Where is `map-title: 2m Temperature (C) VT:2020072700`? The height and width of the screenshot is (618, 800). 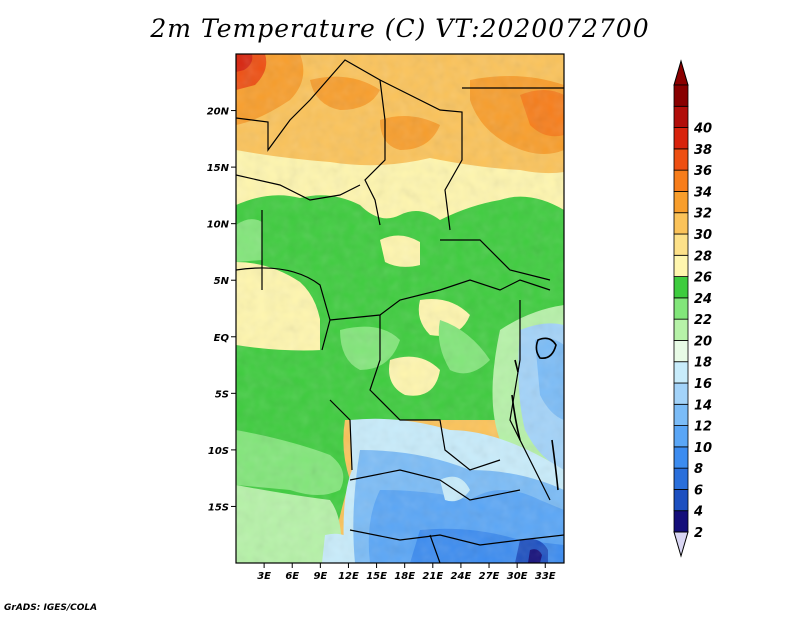
map-title: 2m Temperature (C) VT:2020072700 is located at coordinates (400, 28).